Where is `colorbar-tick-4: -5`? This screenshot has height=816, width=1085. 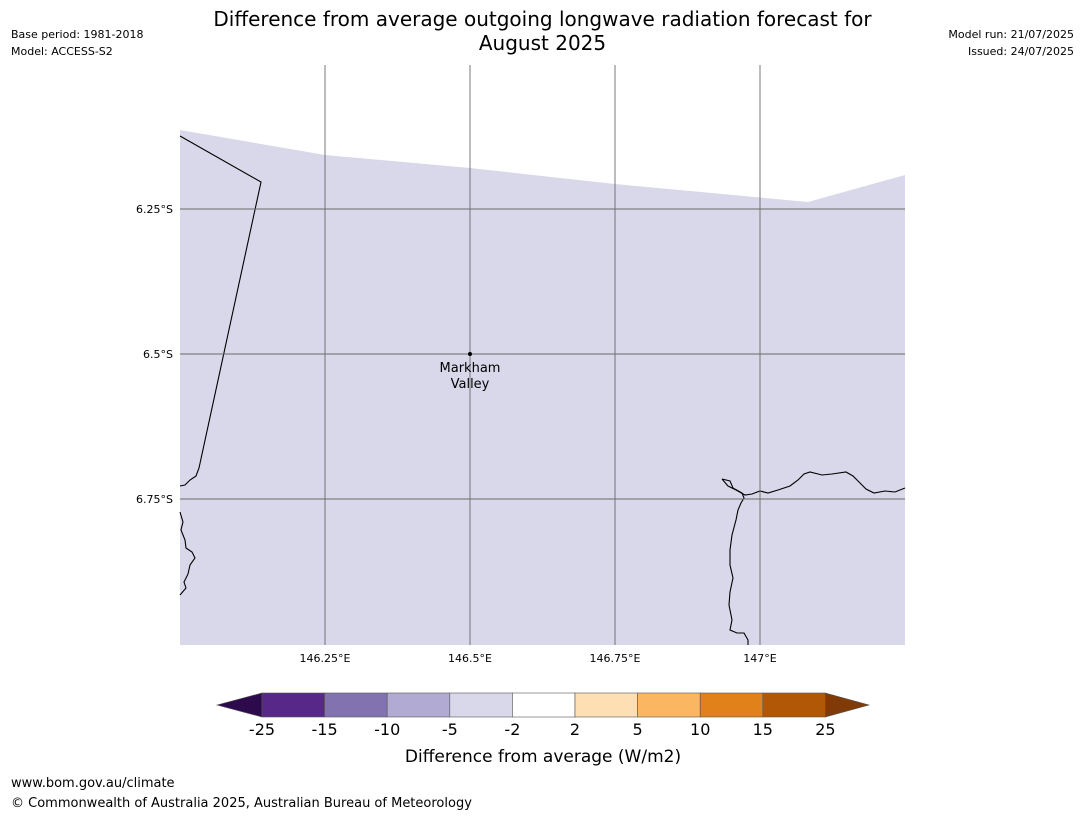 colorbar-tick-4: -5 is located at coordinates (450, 729).